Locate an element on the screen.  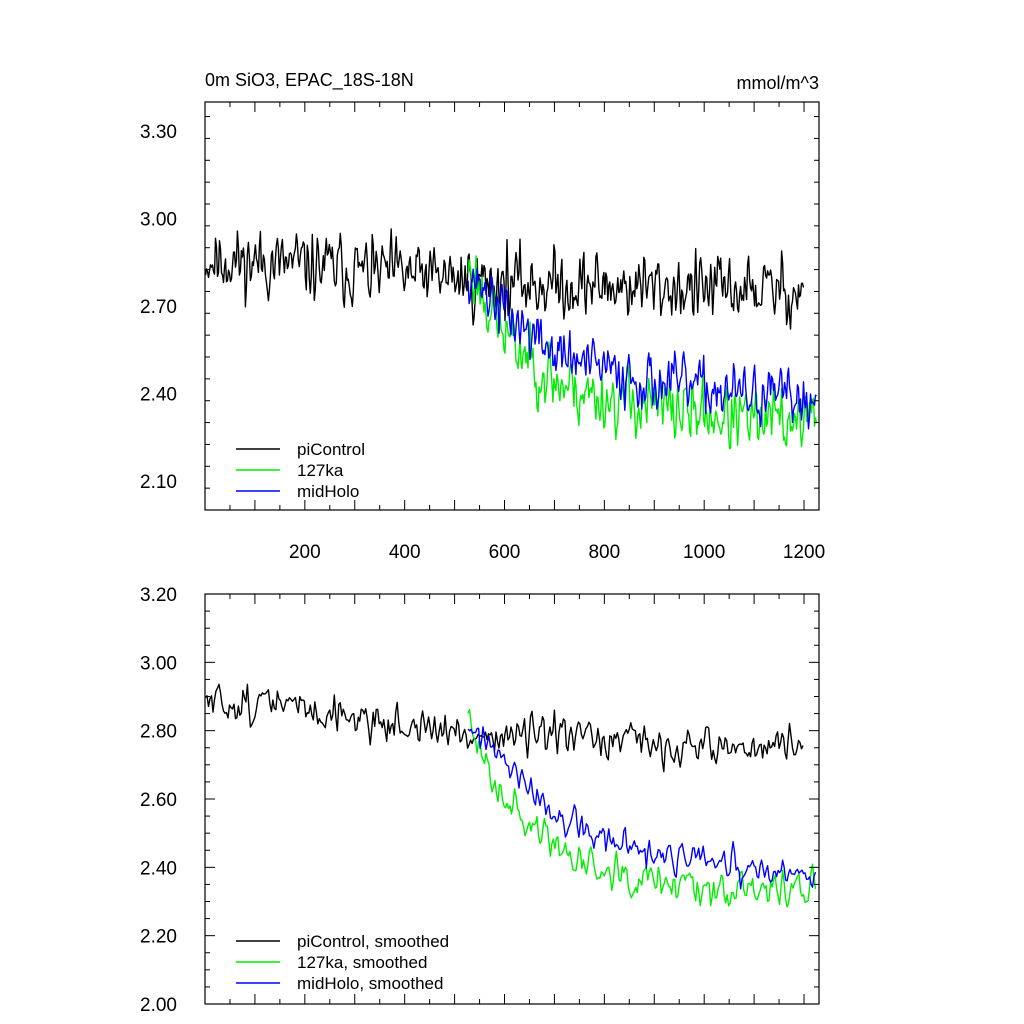
bottom-legend-label-2: 127ka, smoothed is located at coordinates (362, 962).